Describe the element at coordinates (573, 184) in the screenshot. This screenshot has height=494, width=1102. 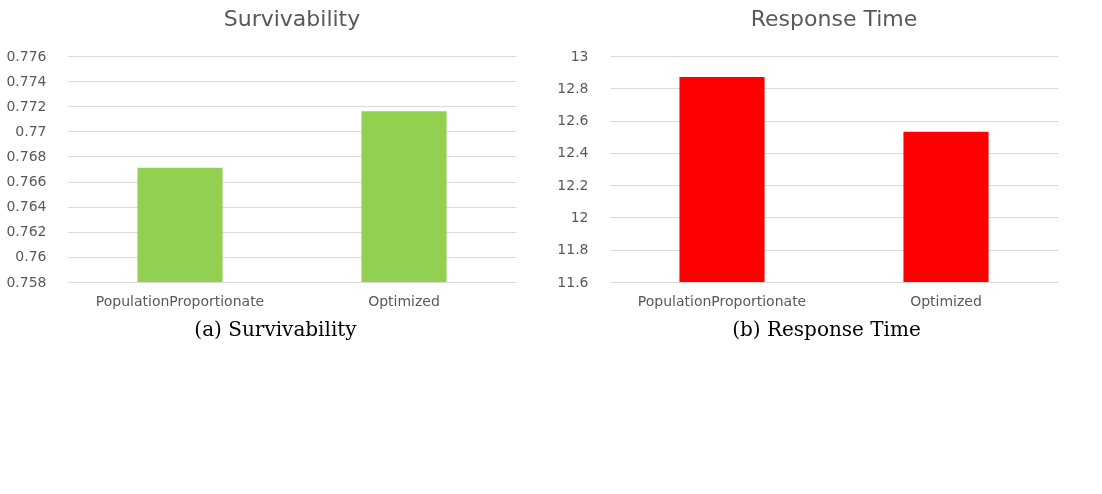
I see `y-tick-label: 12.2` at that location.